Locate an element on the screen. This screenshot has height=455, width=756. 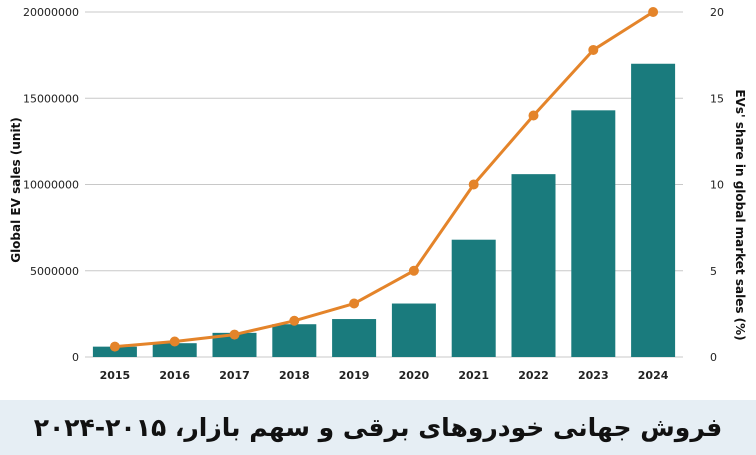
y-tick-label: 10000000 is located at coordinates (51, 185).